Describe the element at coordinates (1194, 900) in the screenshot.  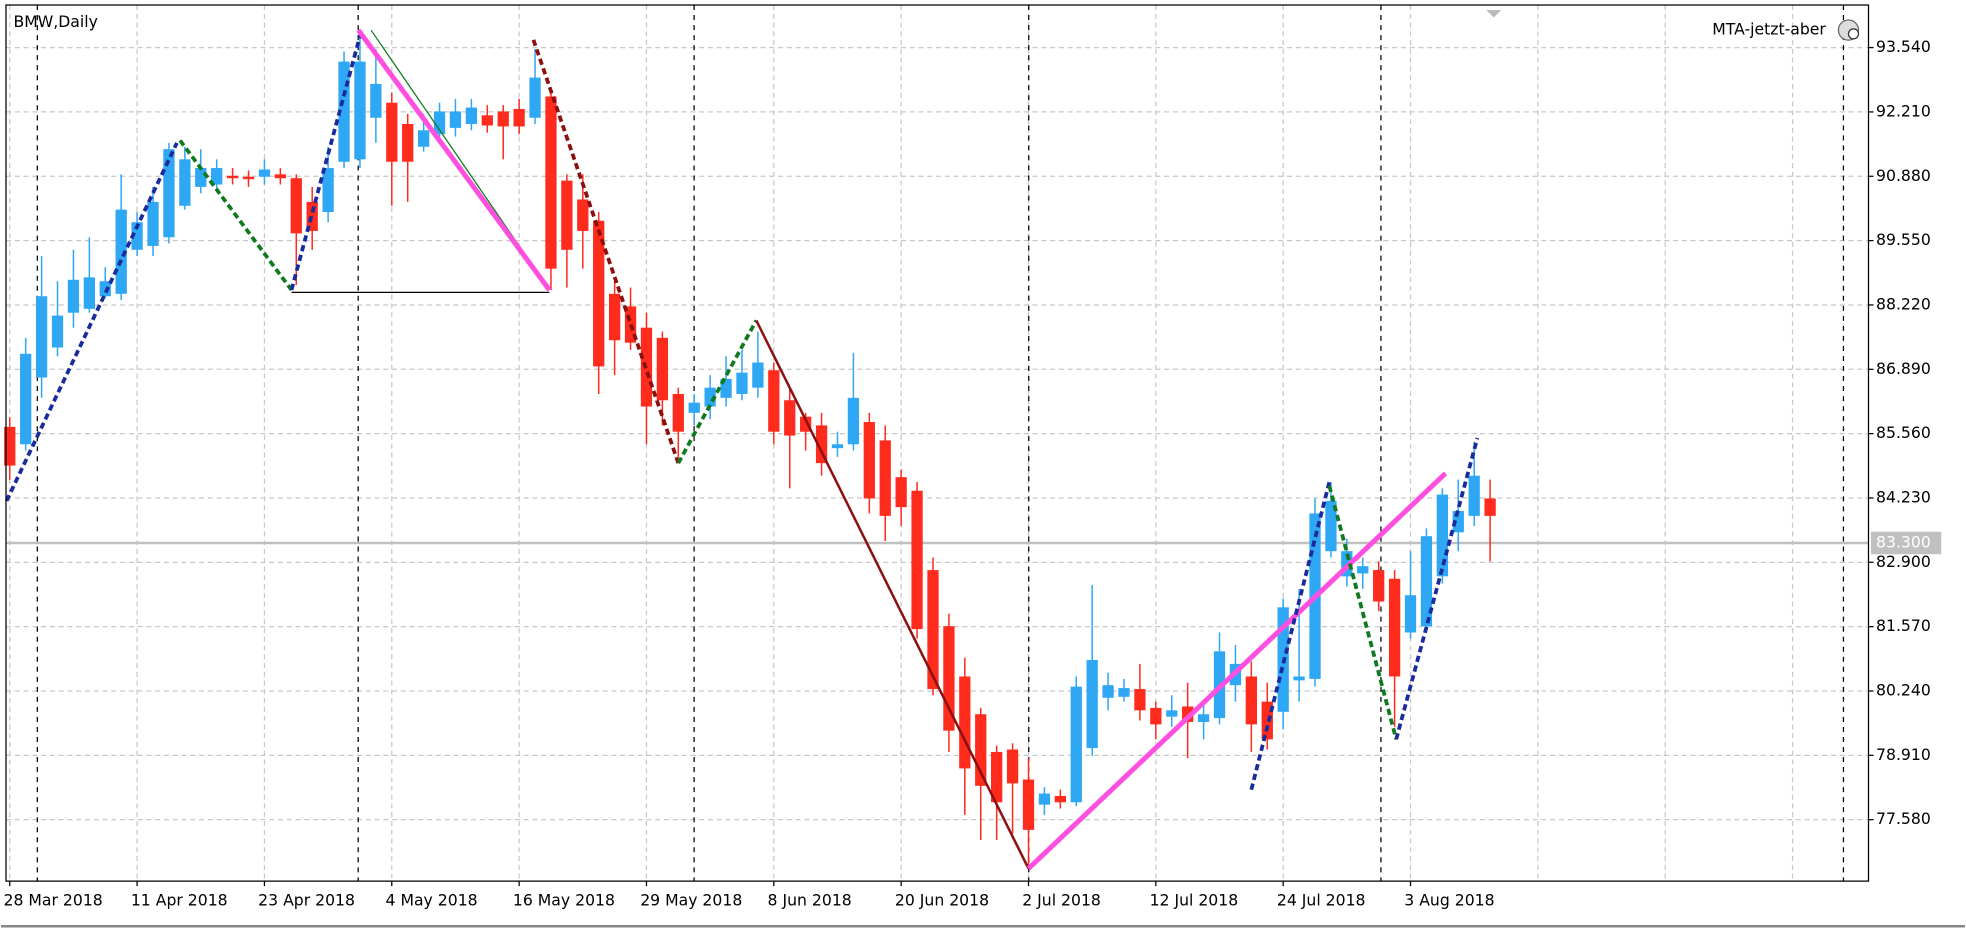
I see `x-tick-label: 12 Jul 2018` at that location.